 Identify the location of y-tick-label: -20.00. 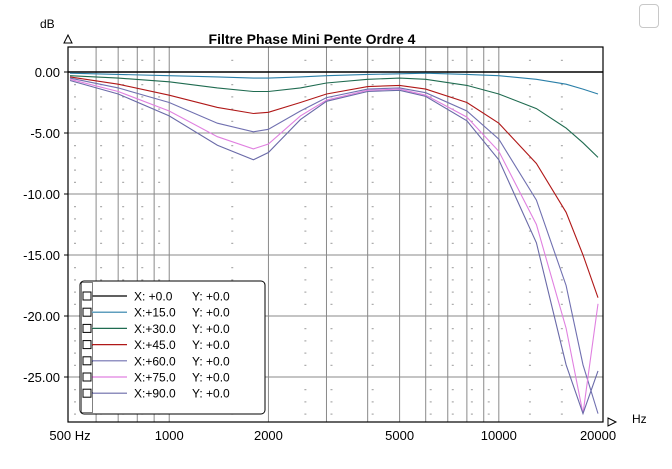
(41, 316).